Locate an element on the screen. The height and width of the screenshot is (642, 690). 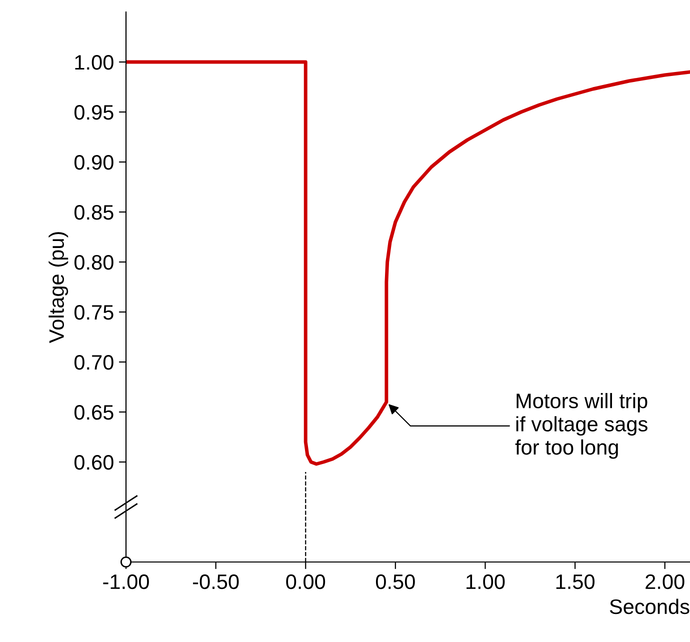
y-tick-label: 1.00 is located at coordinates (94, 62).